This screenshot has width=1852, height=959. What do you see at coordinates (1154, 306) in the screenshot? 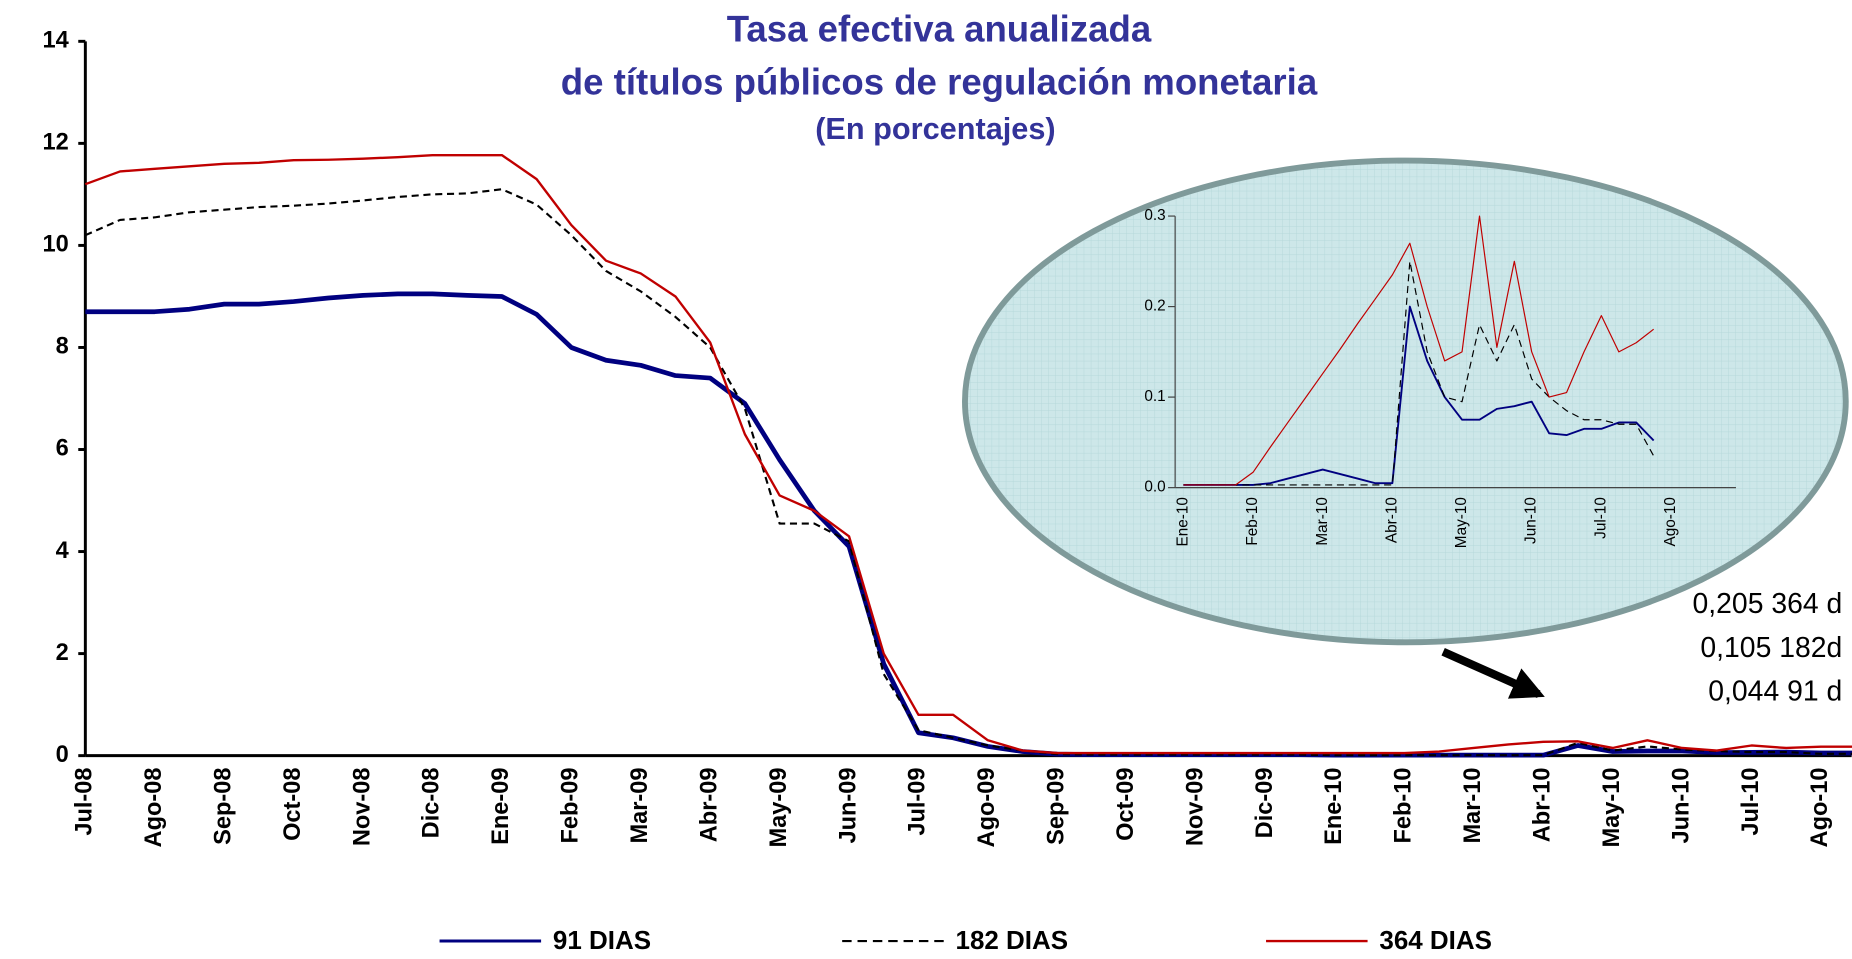
I see `y-tick-label: 0.2` at bounding box center [1154, 306].